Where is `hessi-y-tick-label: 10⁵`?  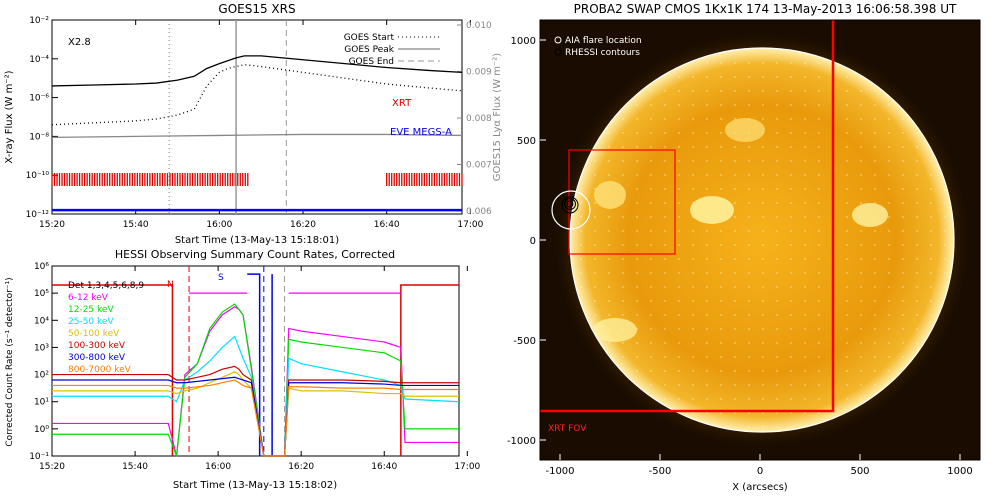 hessi-y-tick-label: 10⁵ is located at coordinates (41, 294).